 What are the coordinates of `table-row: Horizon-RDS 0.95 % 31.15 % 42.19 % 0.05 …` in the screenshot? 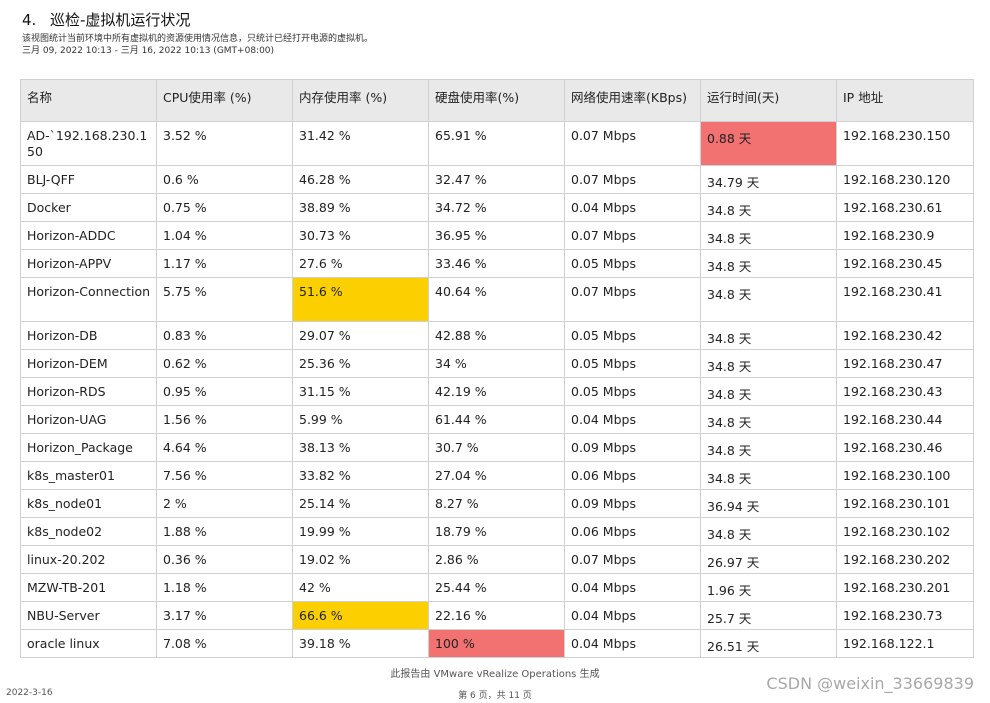 It's located at (497, 391).